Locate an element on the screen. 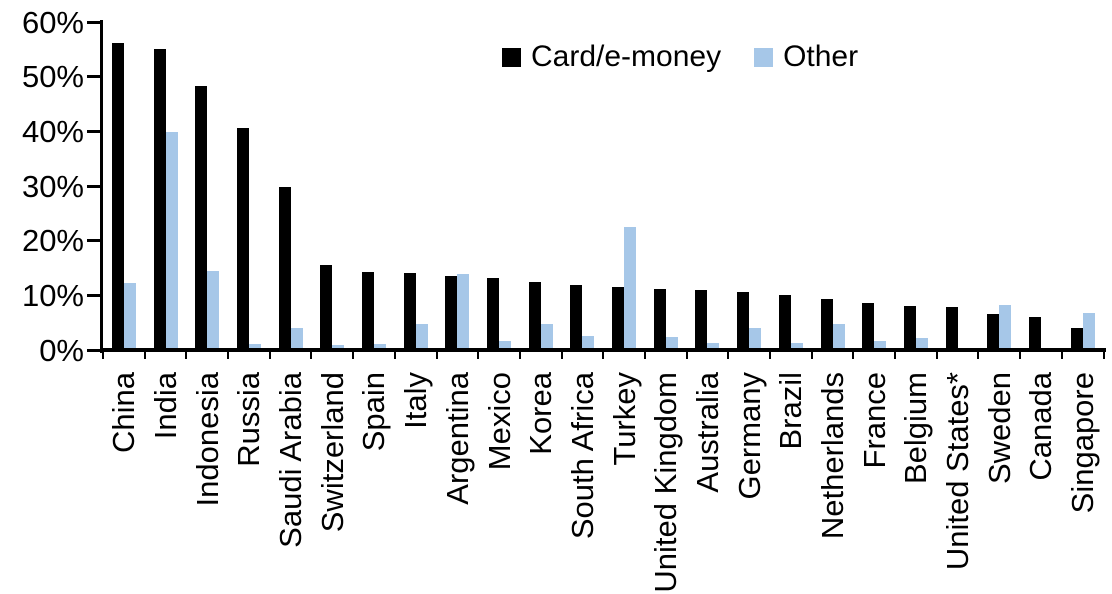 This screenshot has height=594, width=1112. bar-card-e-money-canada is located at coordinates (1034, 333).